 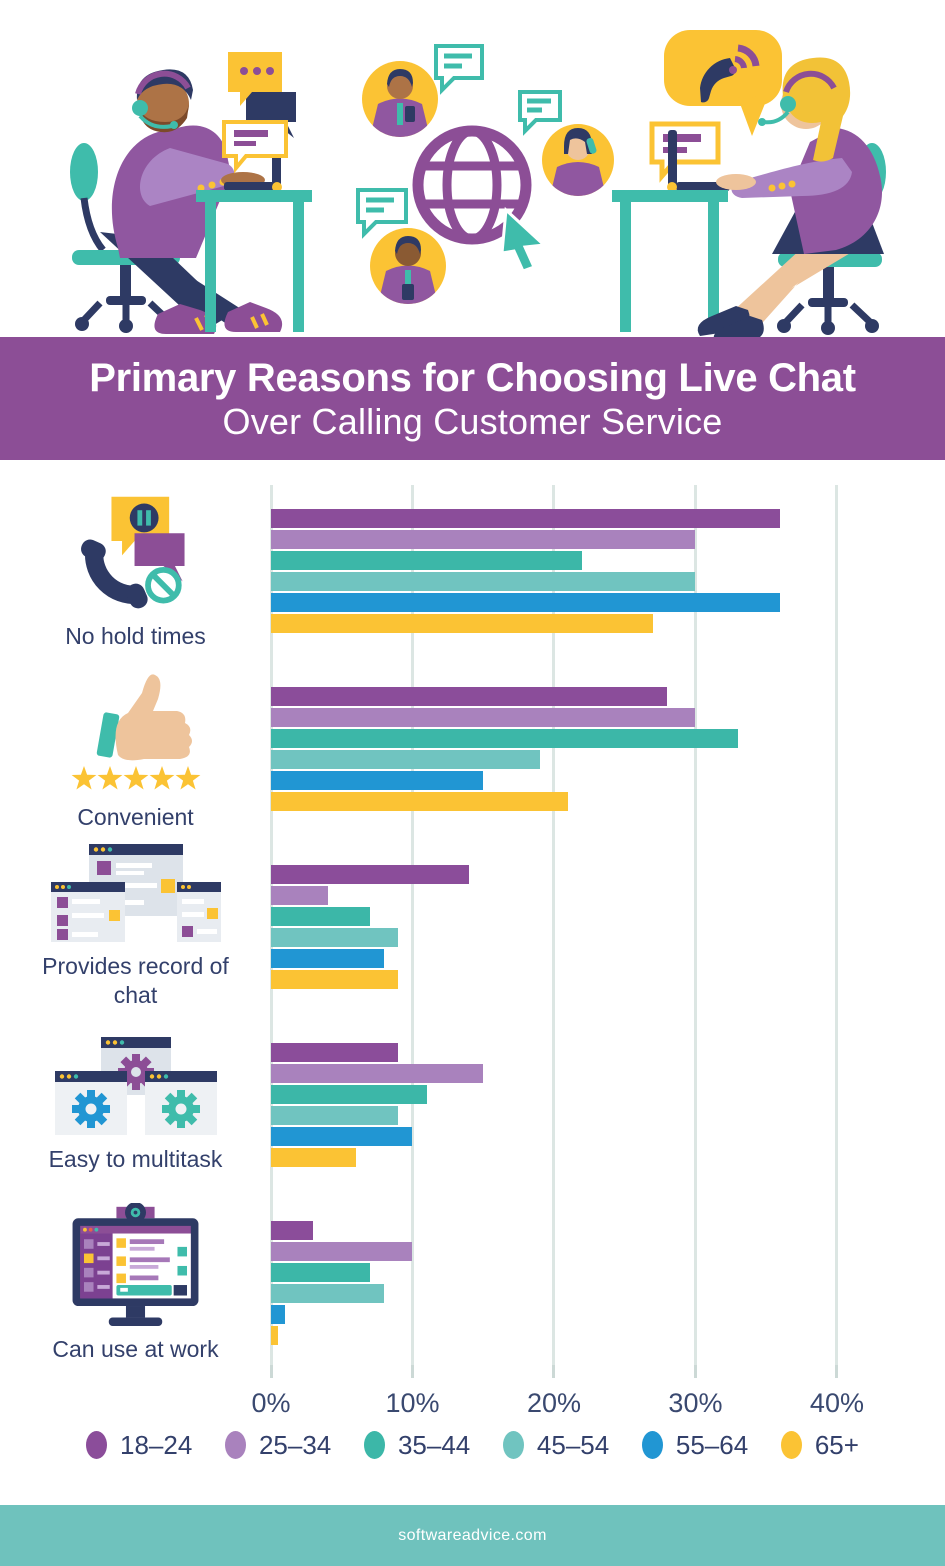 I want to click on agent-female-illustration, so click(x=791, y=197).